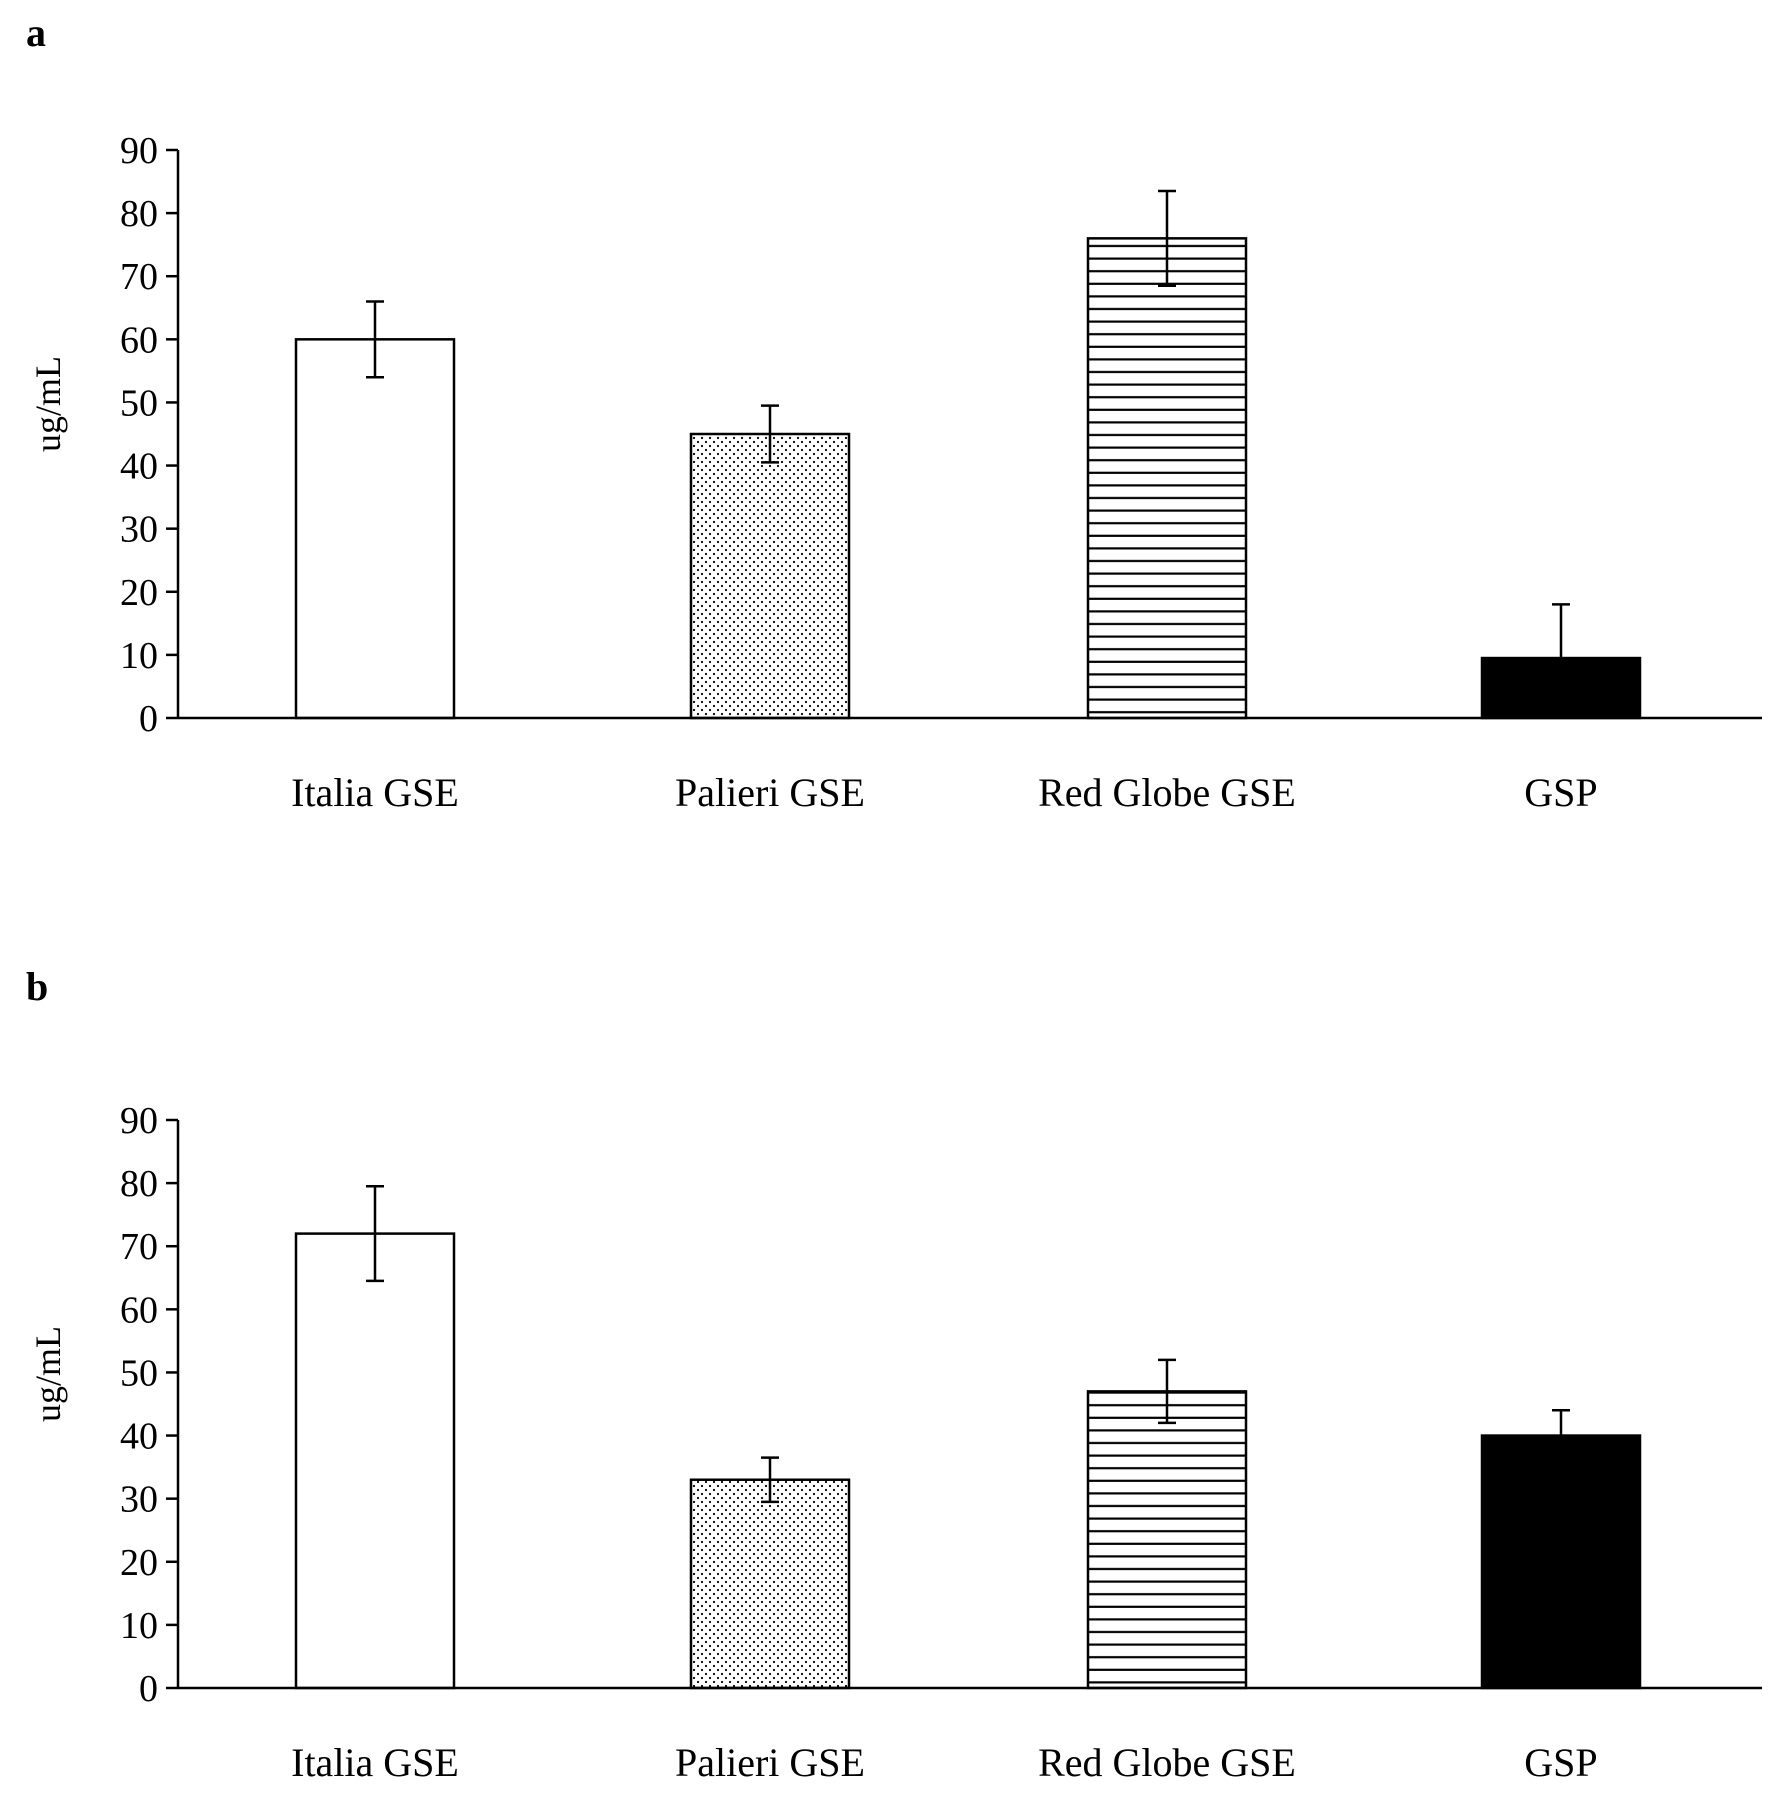 This screenshot has height=1801, width=1781. What do you see at coordinates (1561, 658) in the screenshot?
I see `chart1-error-bar-gsp` at bounding box center [1561, 658].